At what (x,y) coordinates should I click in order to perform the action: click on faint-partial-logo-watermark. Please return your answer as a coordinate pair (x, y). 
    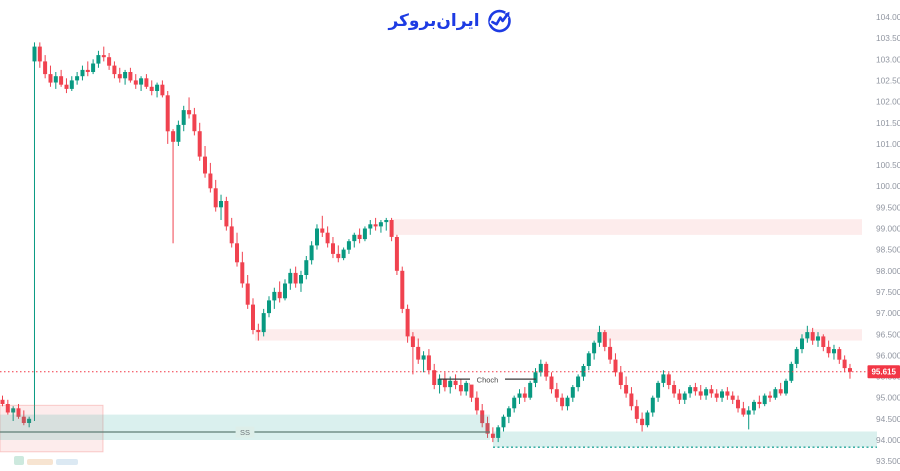
    Looking at the image, I should click on (46, 460).